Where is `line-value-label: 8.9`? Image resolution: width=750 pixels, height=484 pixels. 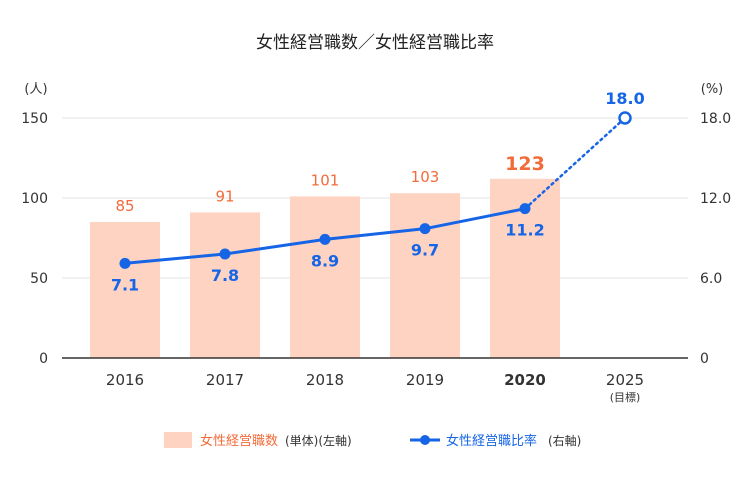
line-value-label: 8.9 is located at coordinates (325, 260).